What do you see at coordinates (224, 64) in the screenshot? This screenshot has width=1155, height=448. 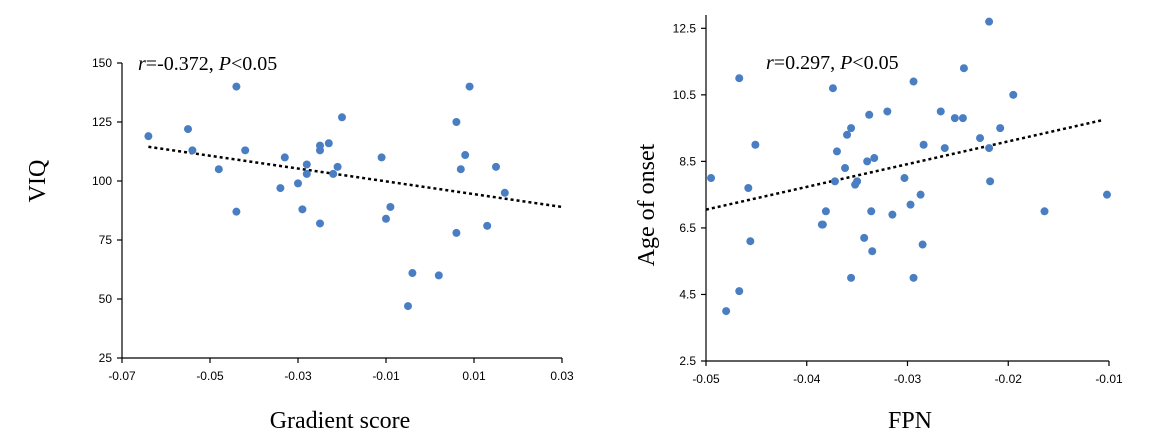 I see `p-symbol: P` at bounding box center [224, 64].